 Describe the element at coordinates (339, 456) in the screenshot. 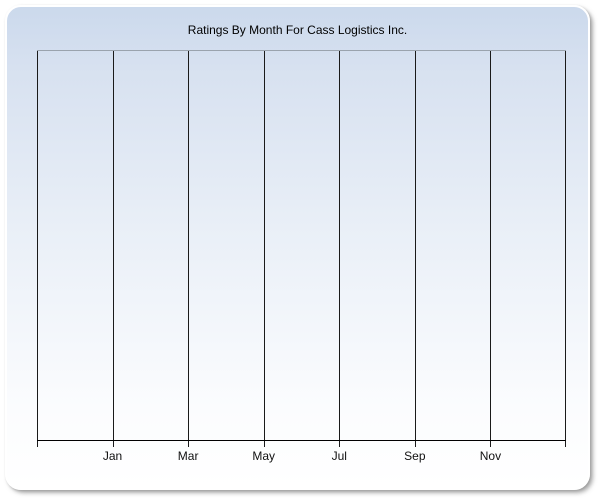

I see `x-axis-tick-label: Jul` at that location.